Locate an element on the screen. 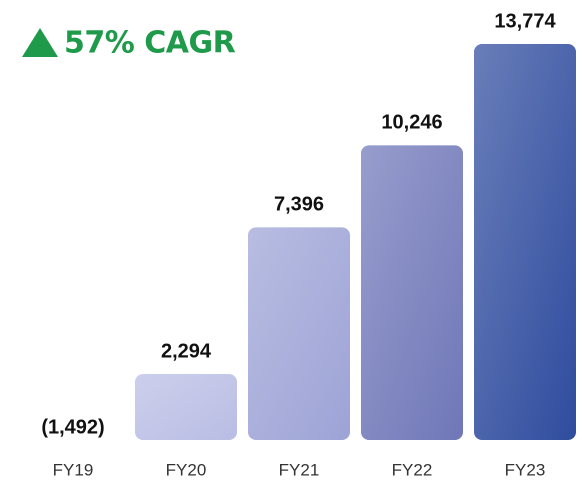 The height and width of the screenshot is (493, 580). x-tick-label: FY20 is located at coordinates (186, 469).